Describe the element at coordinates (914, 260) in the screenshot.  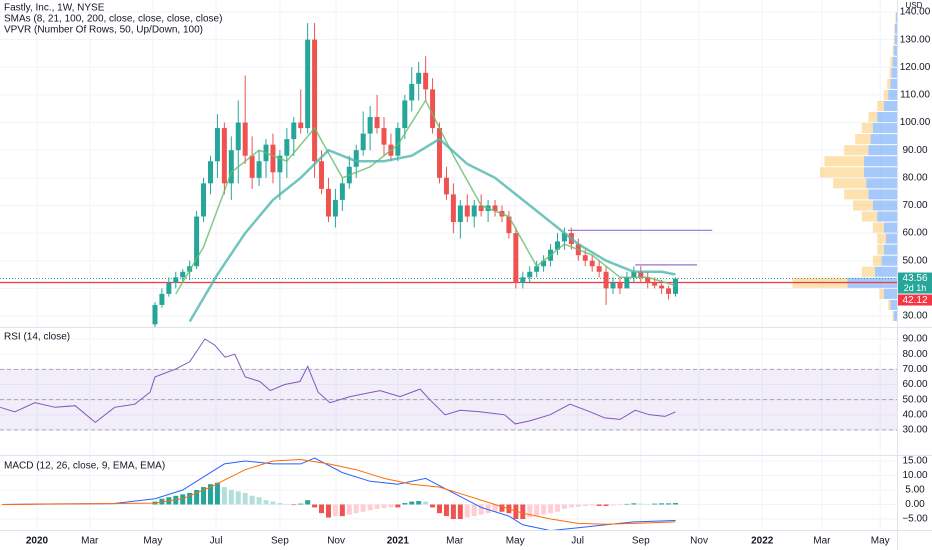
I see `y-tick-label: 50.00` at that location.